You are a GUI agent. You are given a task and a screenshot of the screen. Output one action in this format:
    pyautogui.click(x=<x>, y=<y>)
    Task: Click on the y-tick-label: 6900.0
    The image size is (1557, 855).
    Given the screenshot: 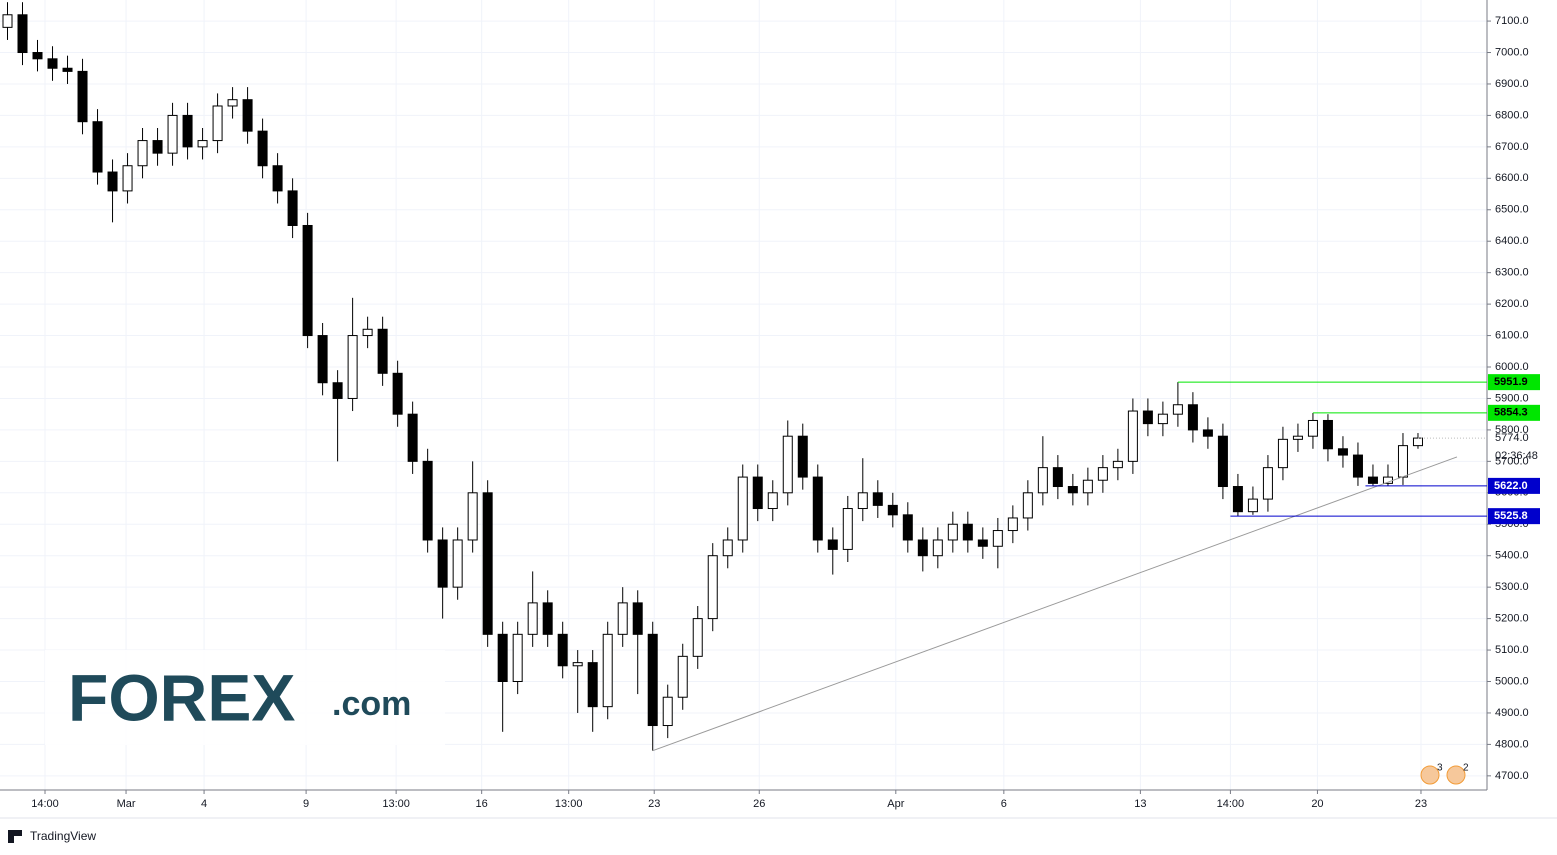 What is the action you would take?
    pyautogui.click(x=1512, y=84)
    